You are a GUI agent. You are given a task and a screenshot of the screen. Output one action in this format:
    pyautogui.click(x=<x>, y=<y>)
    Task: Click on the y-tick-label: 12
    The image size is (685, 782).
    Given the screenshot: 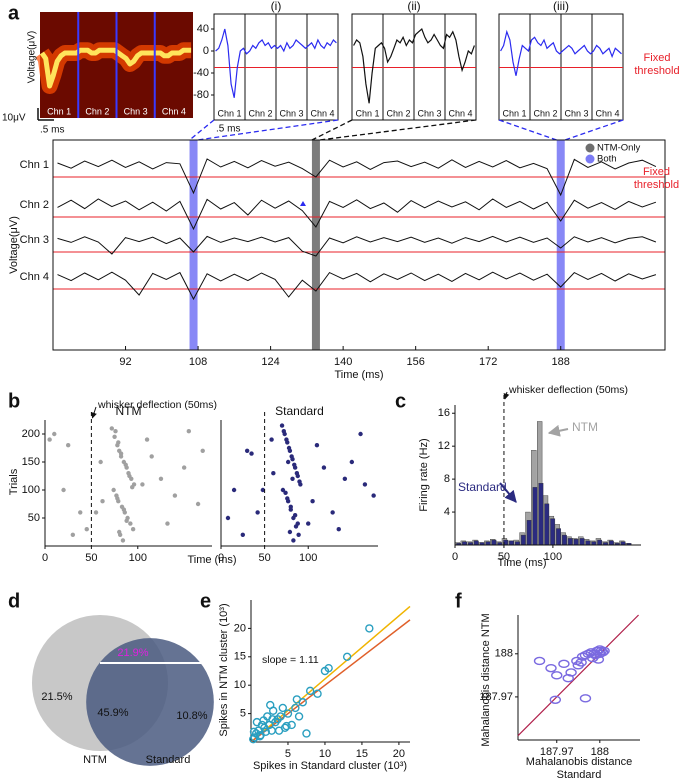 What is the action you would take?
    pyautogui.click(x=444, y=446)
    